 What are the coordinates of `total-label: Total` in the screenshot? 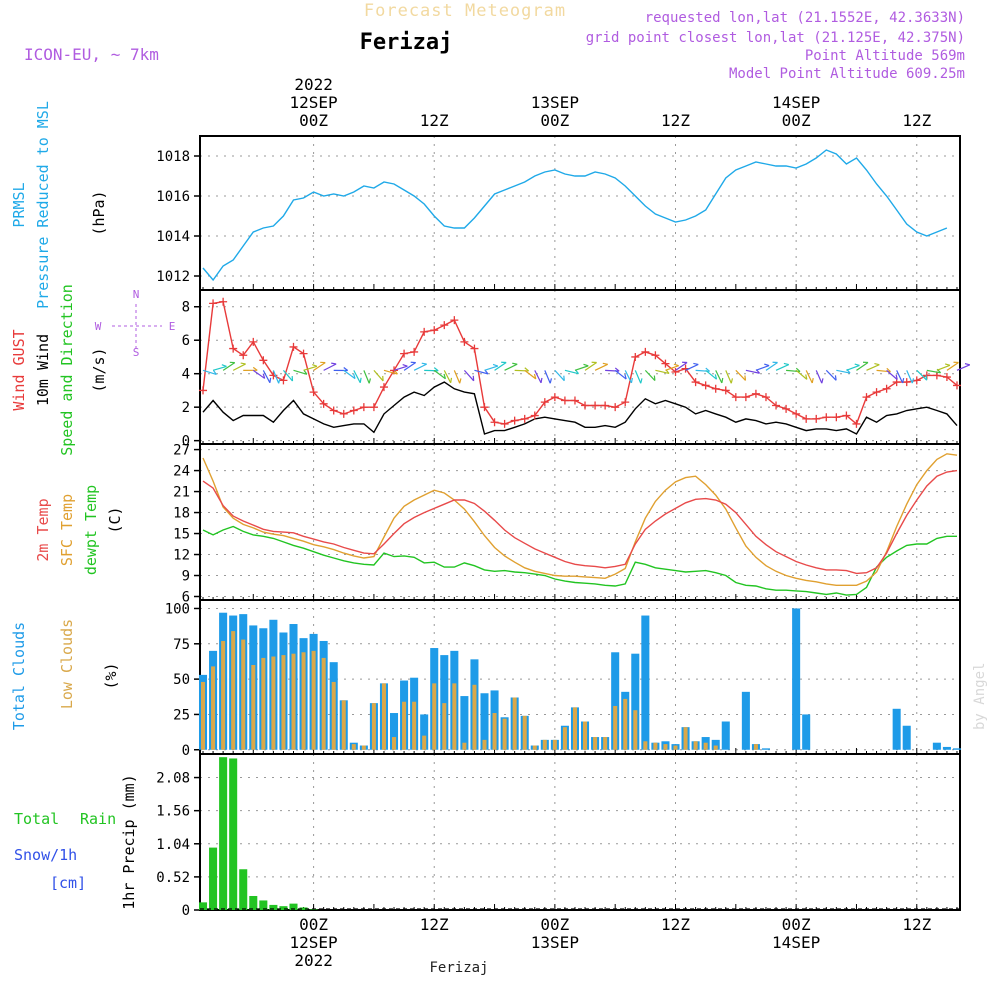 It's located at (36, 819).